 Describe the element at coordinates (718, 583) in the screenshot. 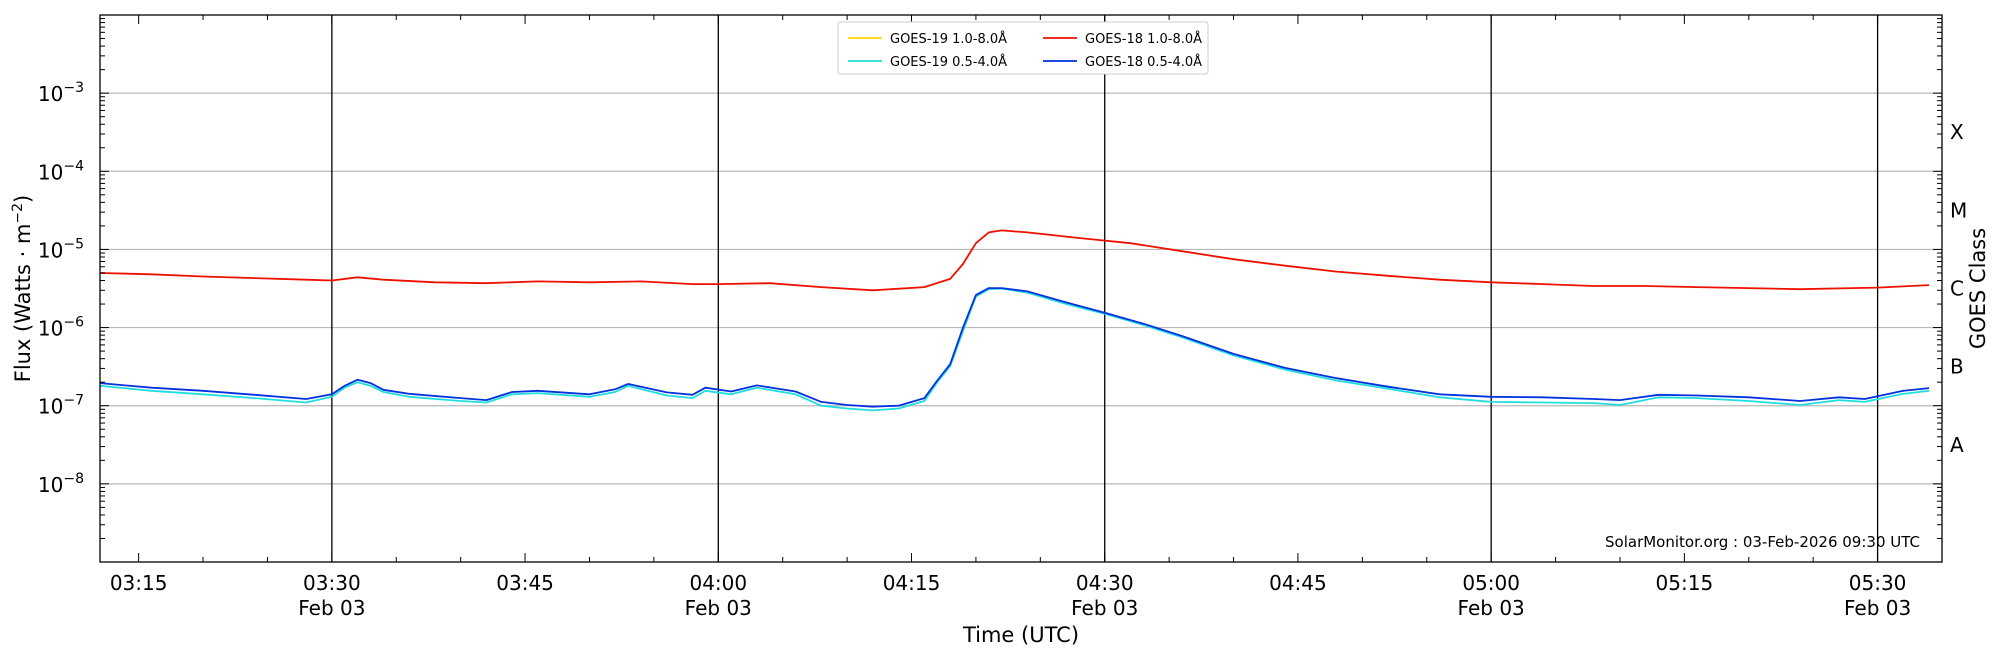

I see `x-tick-label: 04:00` at that location.